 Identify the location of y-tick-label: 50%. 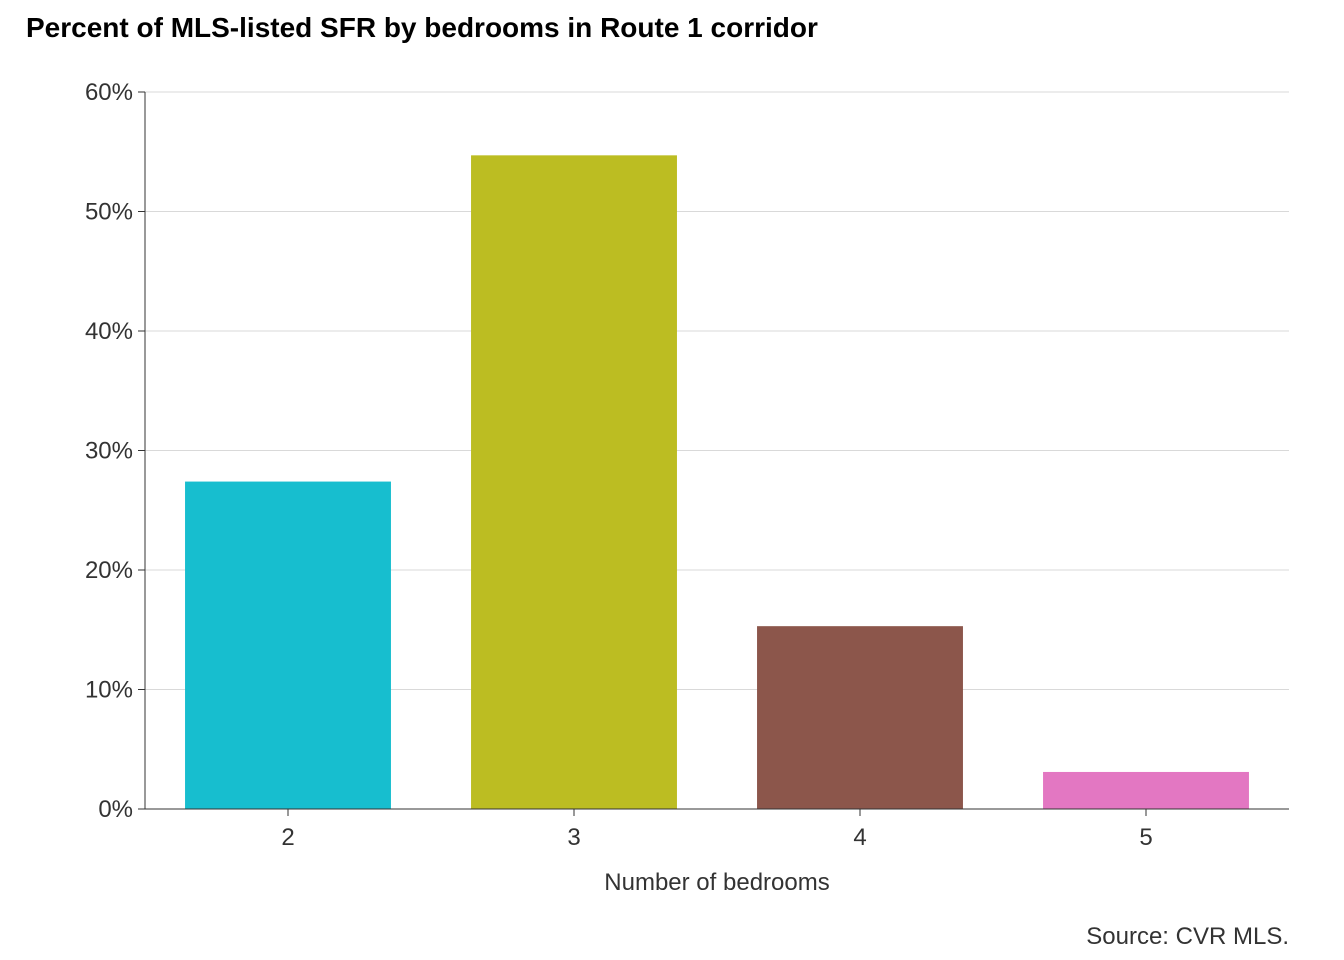
(109, 212).